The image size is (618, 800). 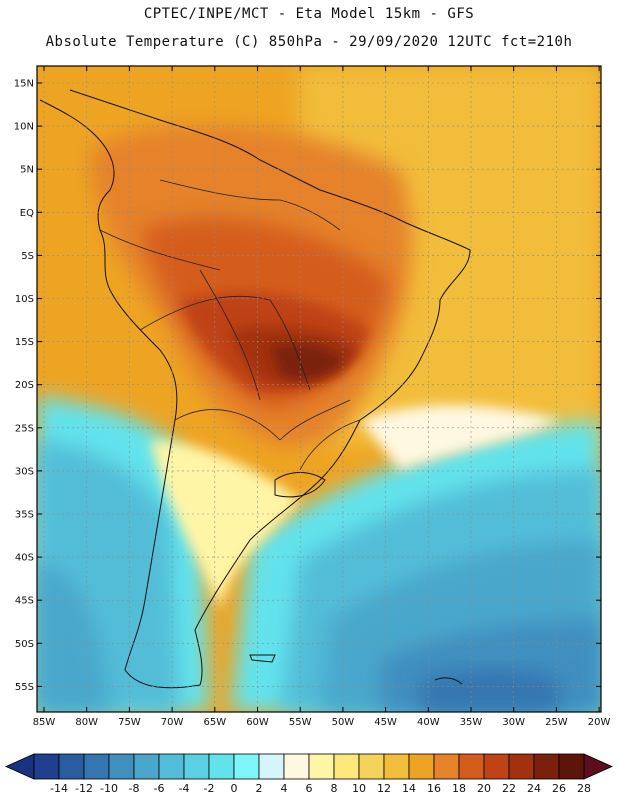 I want to click on colorbar-tick-label: 14, so click(x=409, y=788).